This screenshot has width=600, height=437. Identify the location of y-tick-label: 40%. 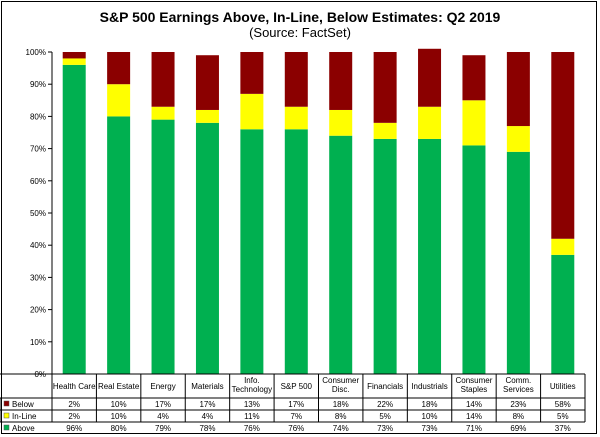
(38, 245).